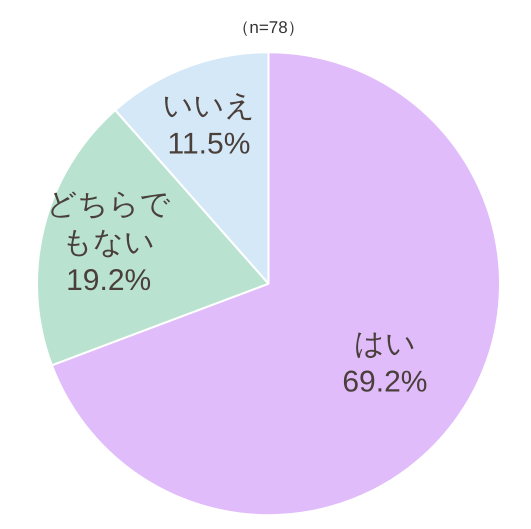 This screenshot has width=531, height=529. I want to click on data-label: 19.2%, so click(109, 281).